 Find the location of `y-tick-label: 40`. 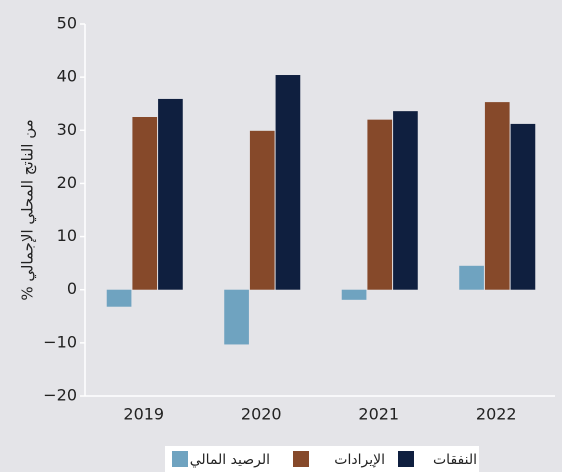

y-tick-label: 40 is located at coordinates (67, 76).